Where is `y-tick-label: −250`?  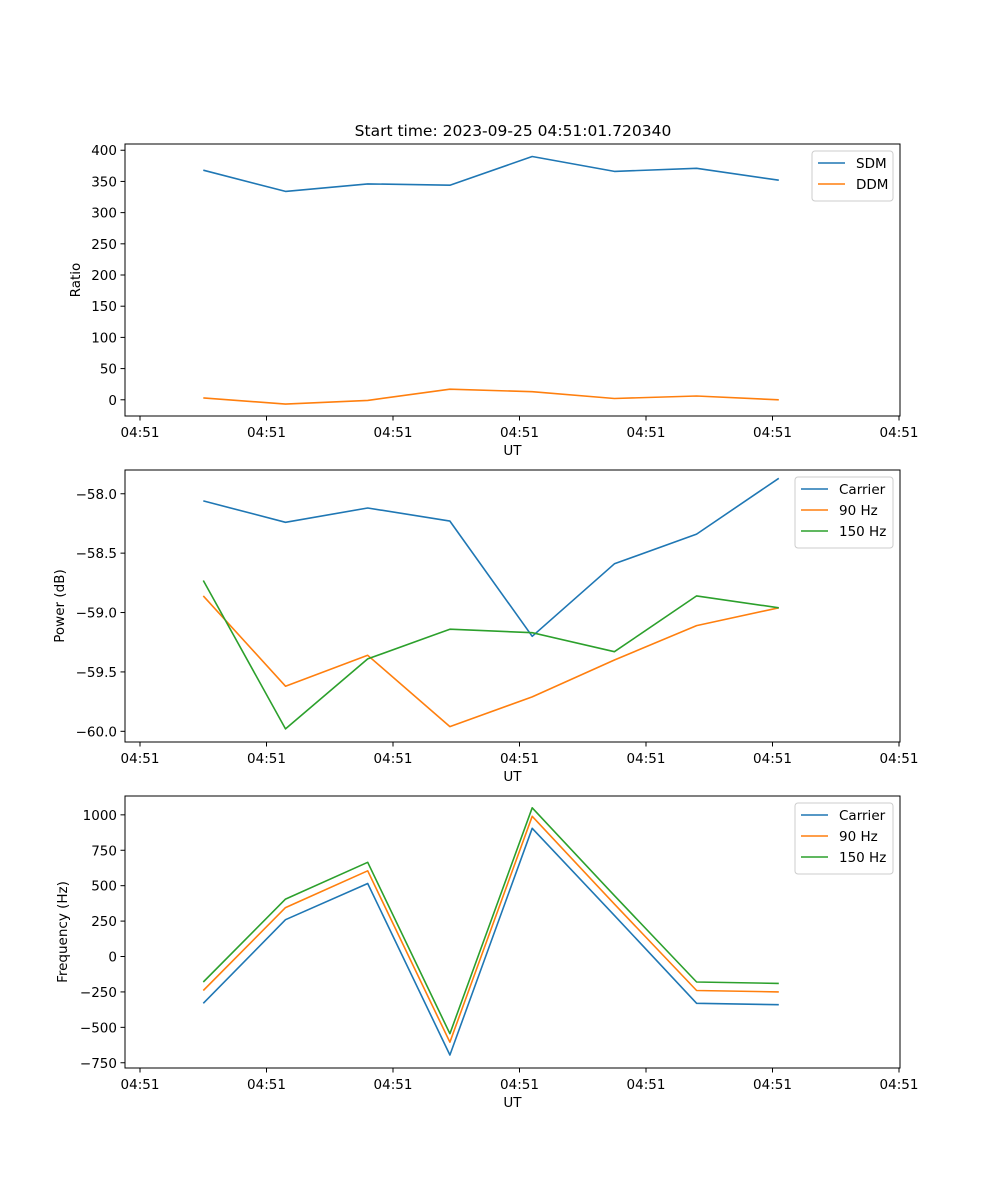
y-tick-label: −250 is located at coordinates (98, 993).